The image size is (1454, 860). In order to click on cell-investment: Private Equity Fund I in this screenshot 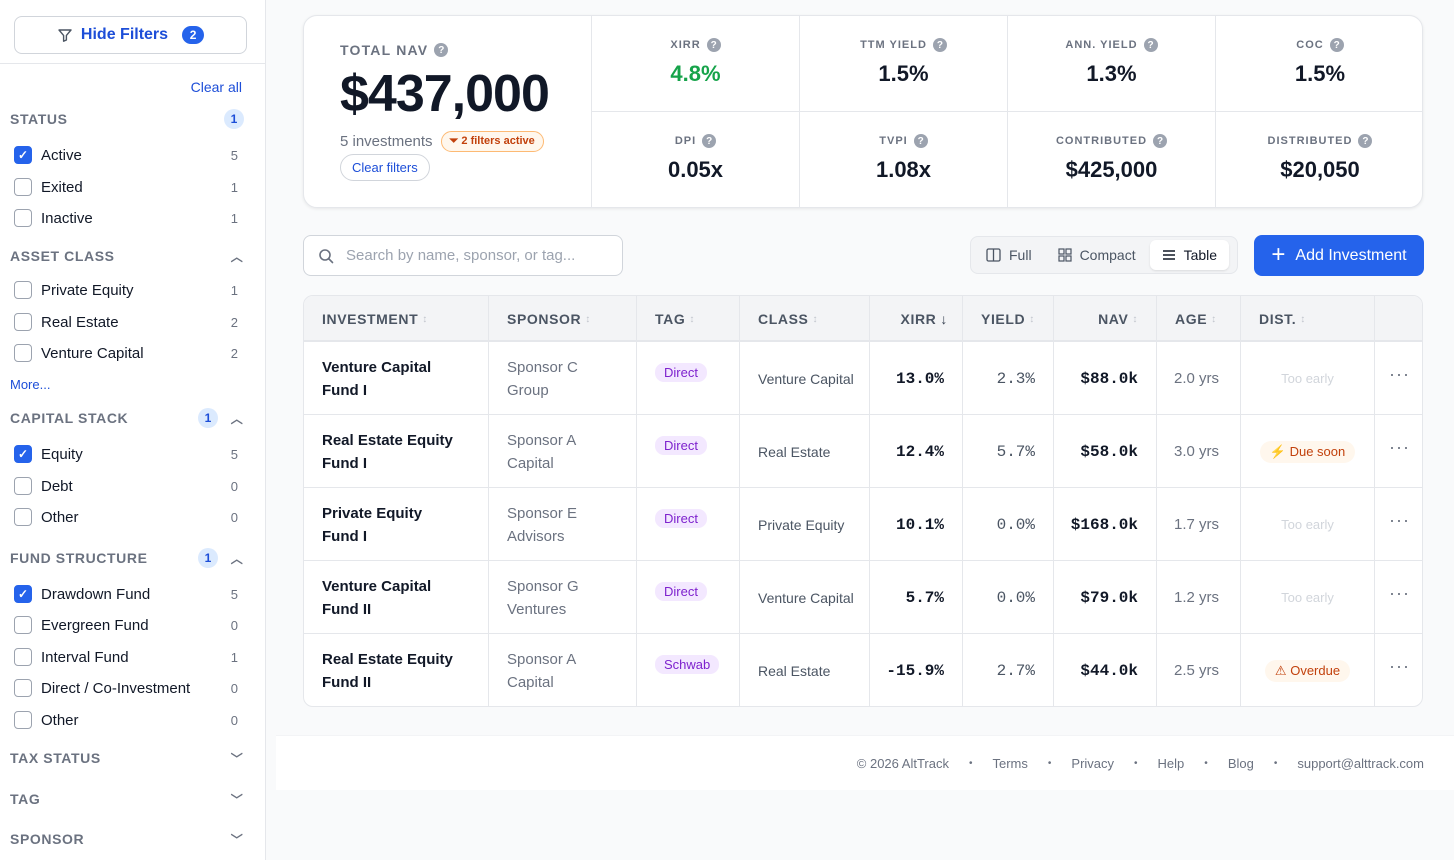, I will do `click(396, 524)`.